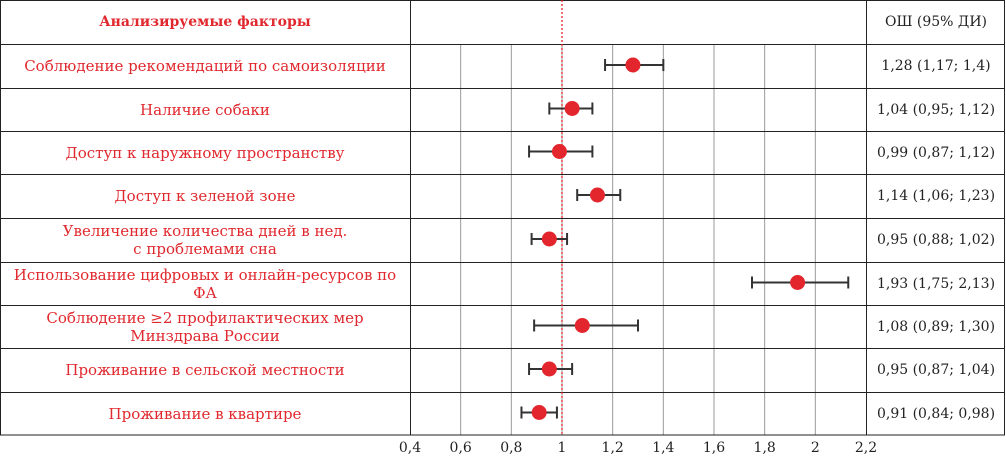  I want to click on x-tick-label: 0,8, so click(511, 448).